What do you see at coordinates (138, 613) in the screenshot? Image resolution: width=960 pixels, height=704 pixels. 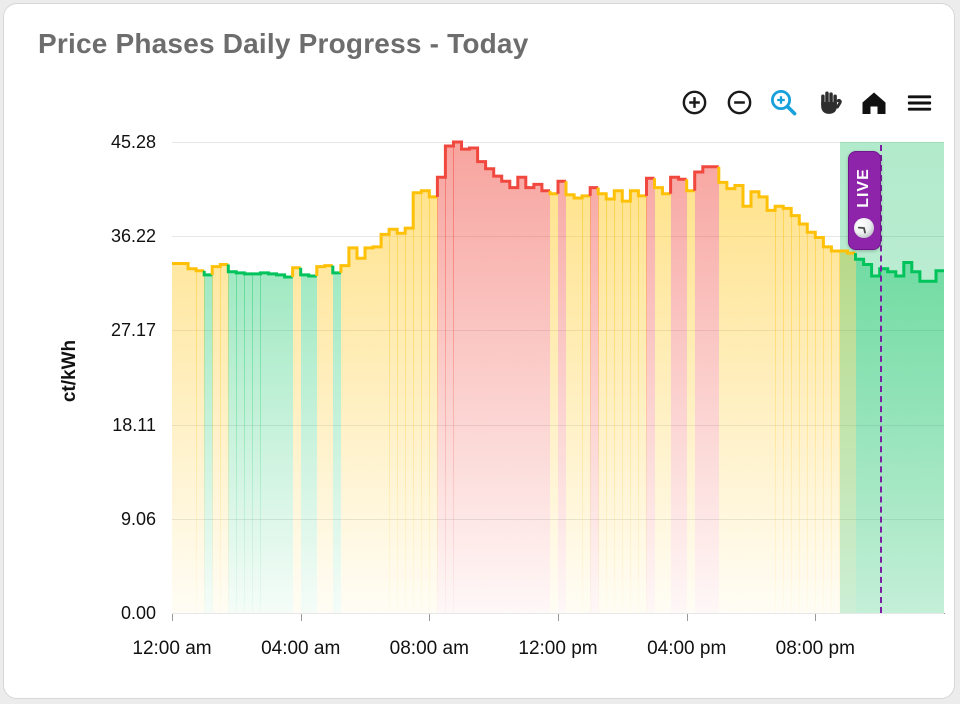 I see `y-tick-label: 0.00` at bounding box center [138, 613].